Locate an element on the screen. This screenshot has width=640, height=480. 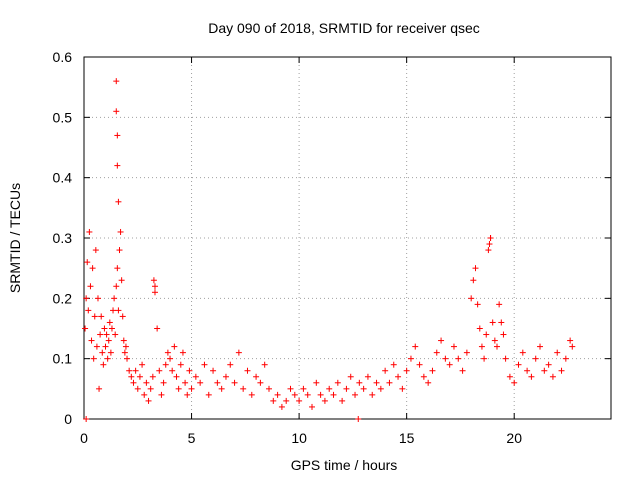
y-tick-label: 0.1 is located at coordinates (63, 359).